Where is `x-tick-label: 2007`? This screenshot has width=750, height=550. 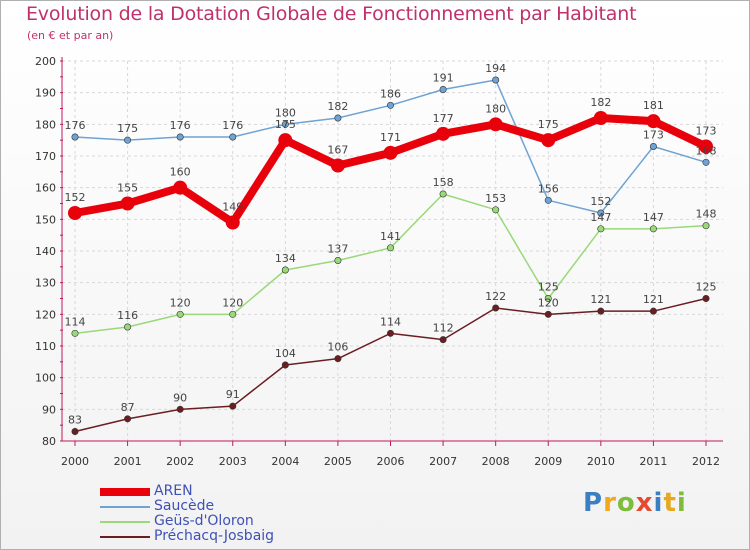 x-tick-label: 2007 is located at coordinates (443, 461).